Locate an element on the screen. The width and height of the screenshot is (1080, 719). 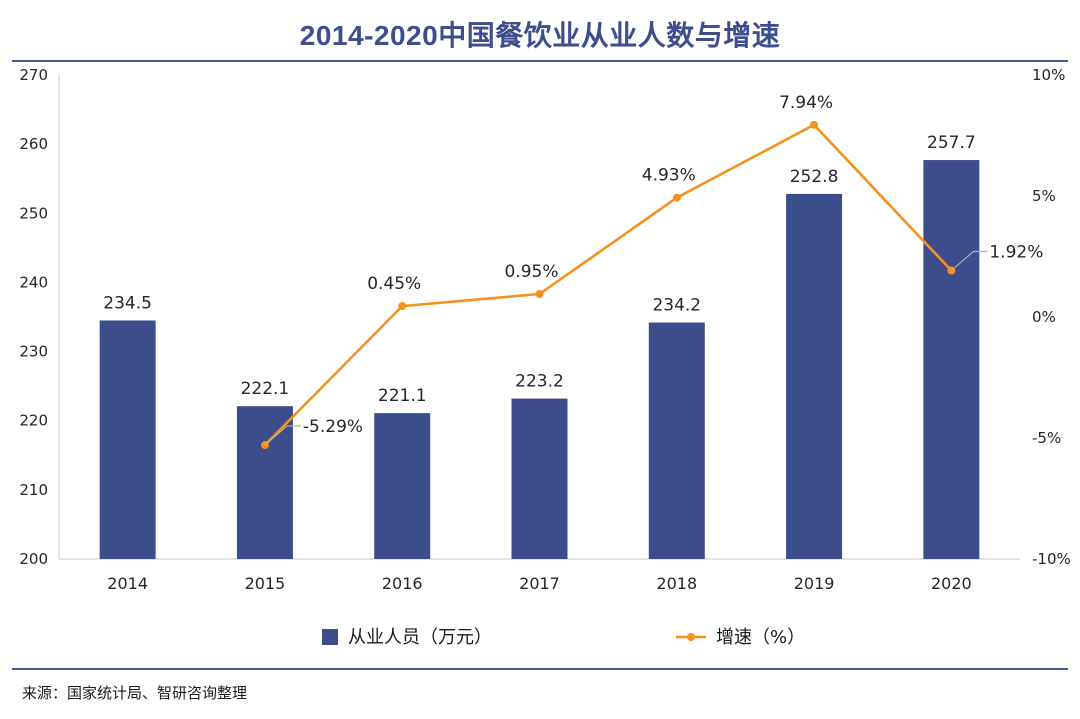
y-axis-left-tick-label: 240 is located at coordinates (33, 282).